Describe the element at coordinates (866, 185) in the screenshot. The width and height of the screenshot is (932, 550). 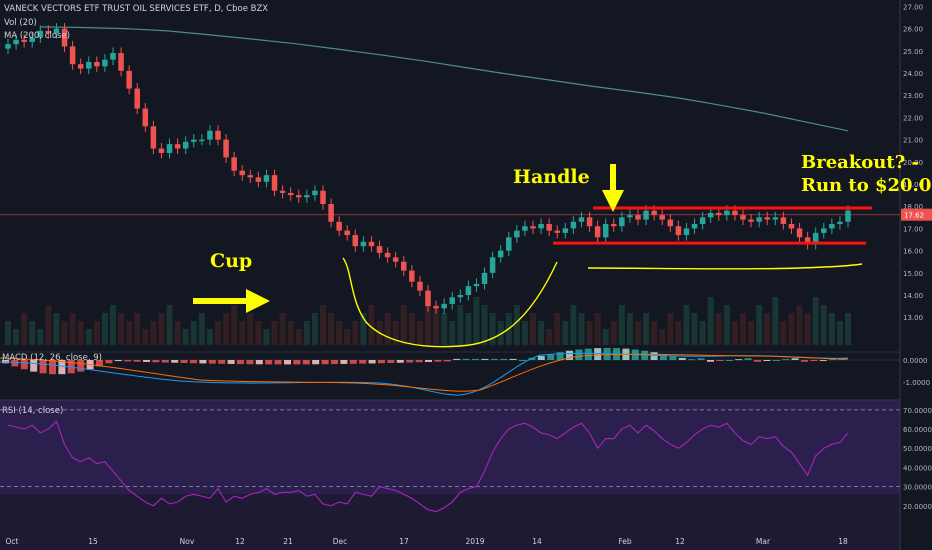
I see `breakout-label-line2: Run to $20.0` at that location.